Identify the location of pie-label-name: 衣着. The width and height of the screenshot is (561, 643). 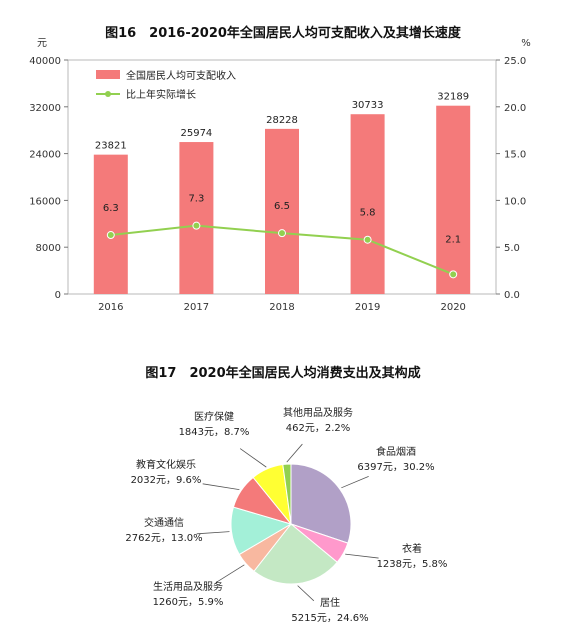
(412, 548).